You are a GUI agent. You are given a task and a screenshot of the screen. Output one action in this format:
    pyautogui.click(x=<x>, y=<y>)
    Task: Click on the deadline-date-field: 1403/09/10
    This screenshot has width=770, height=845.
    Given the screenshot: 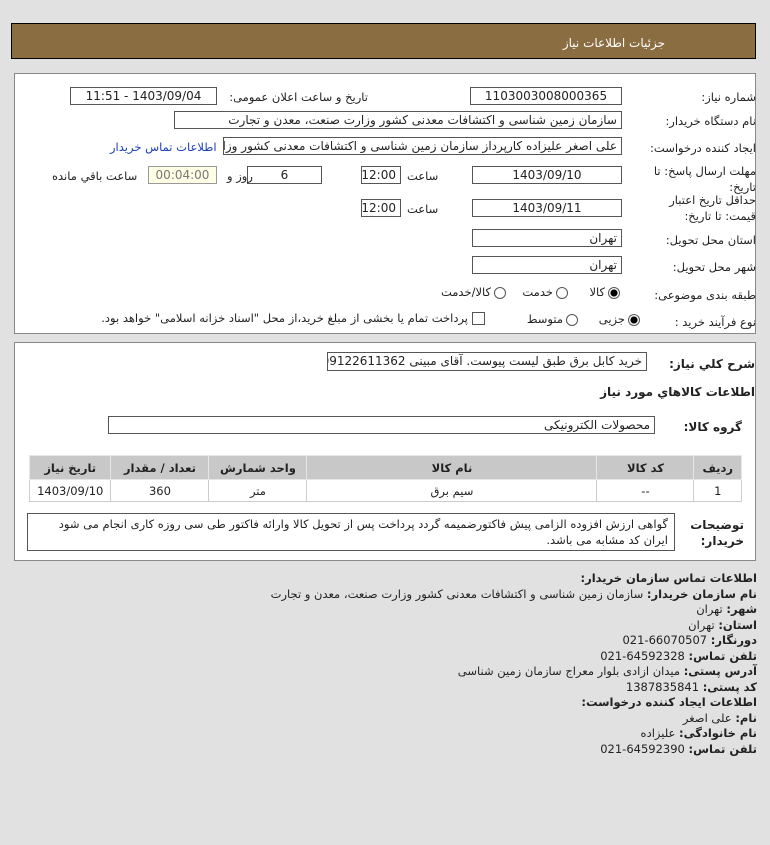 What is the action you would take?
    pyautogui.click(x=547, y=175)
    